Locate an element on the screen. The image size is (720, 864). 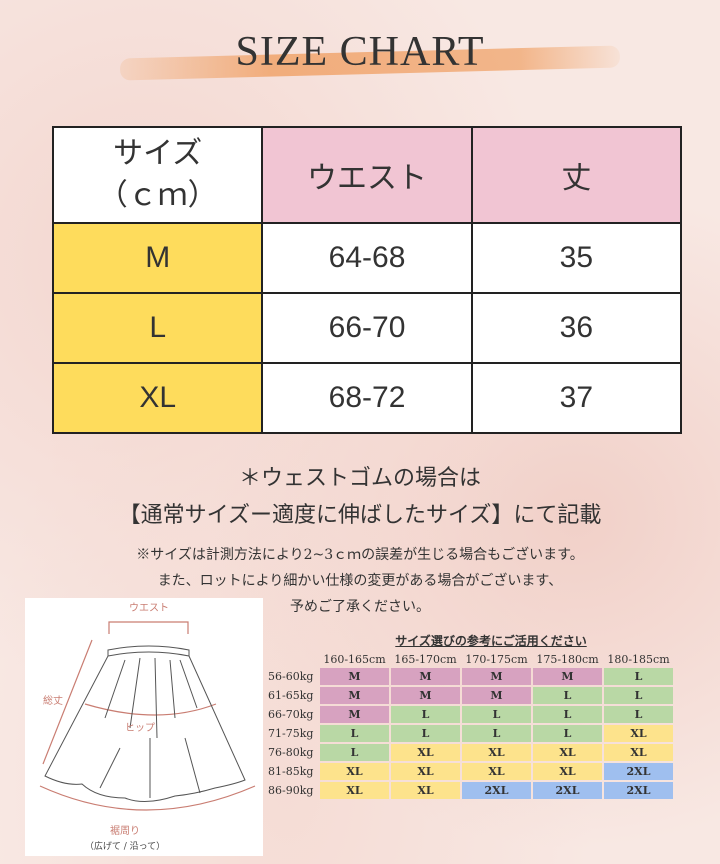
page-title: SIZE CHART is located at coordinates (360, 52).